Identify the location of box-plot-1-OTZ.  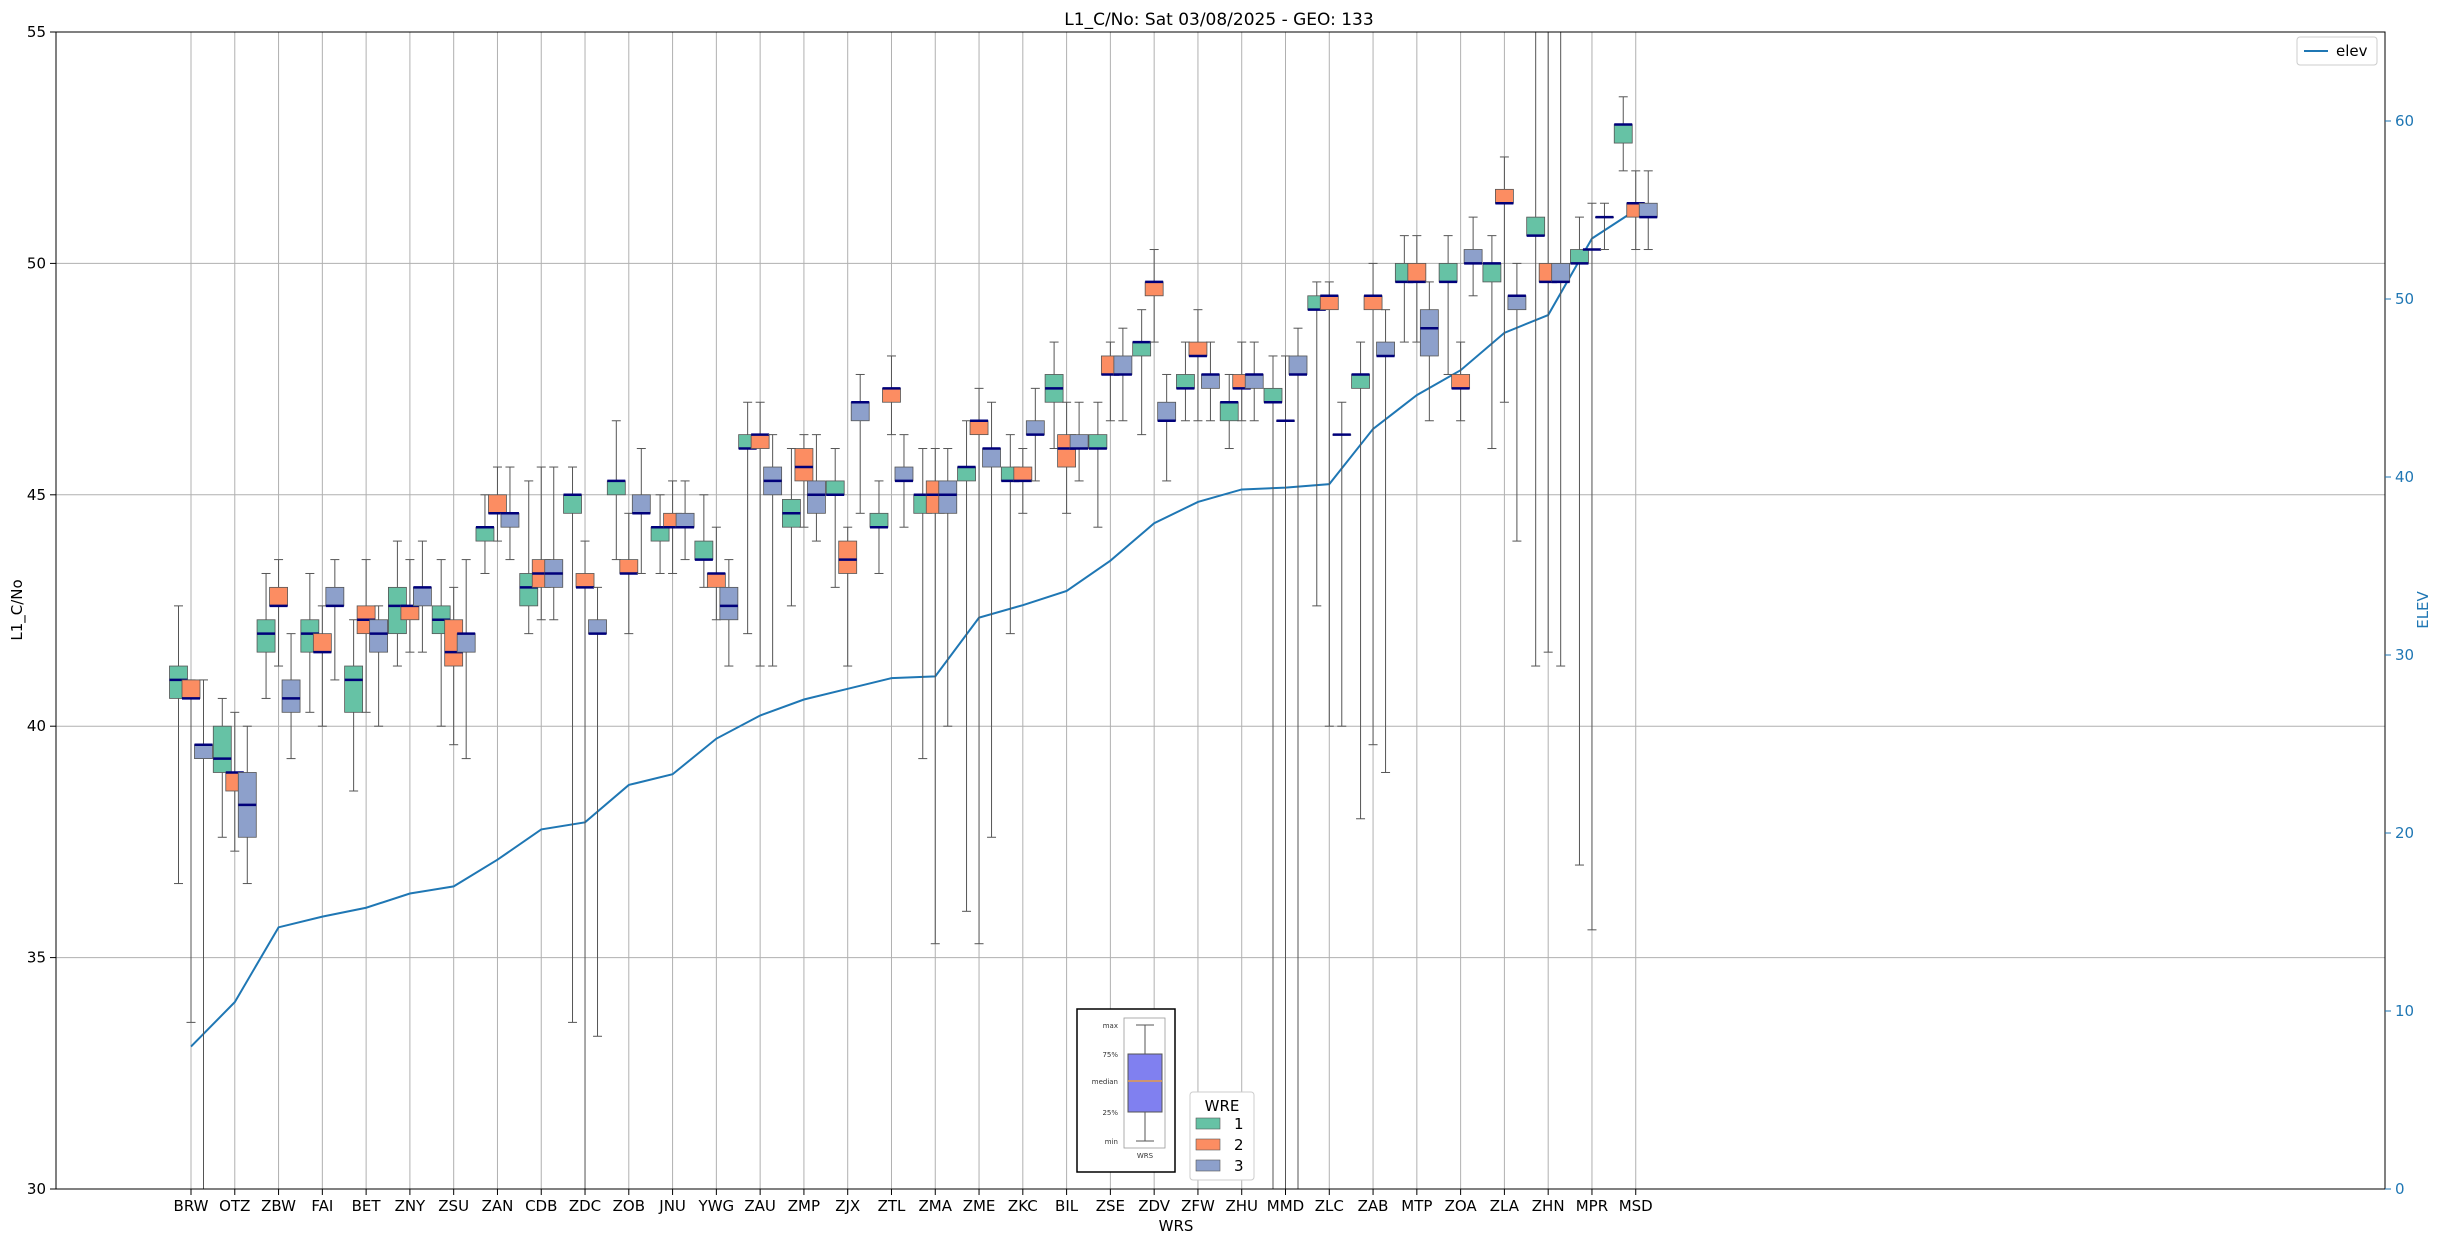
(222, 767).